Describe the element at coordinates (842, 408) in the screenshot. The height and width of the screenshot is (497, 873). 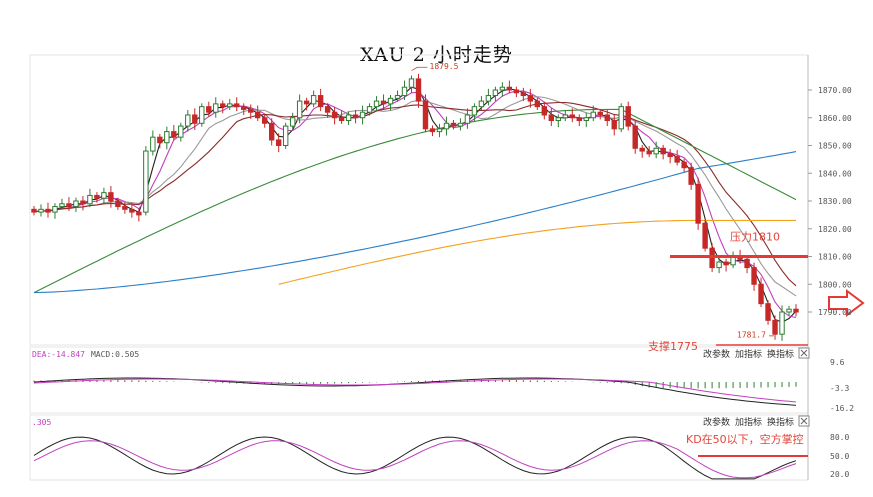
I see `macd-tick-label: -16.2` at that location.